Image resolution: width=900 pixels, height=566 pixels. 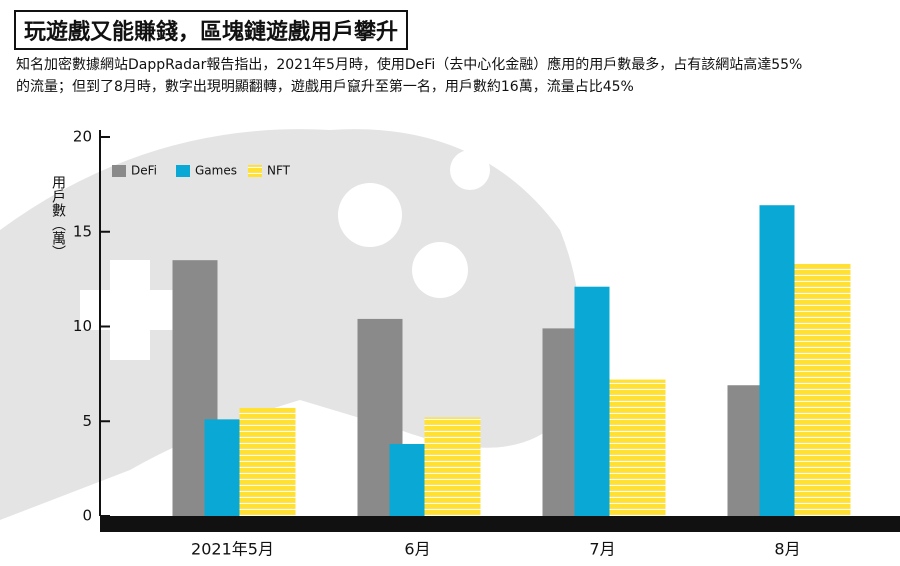 I want to click on y-tick-label: 20, so click(x=82, y=137).